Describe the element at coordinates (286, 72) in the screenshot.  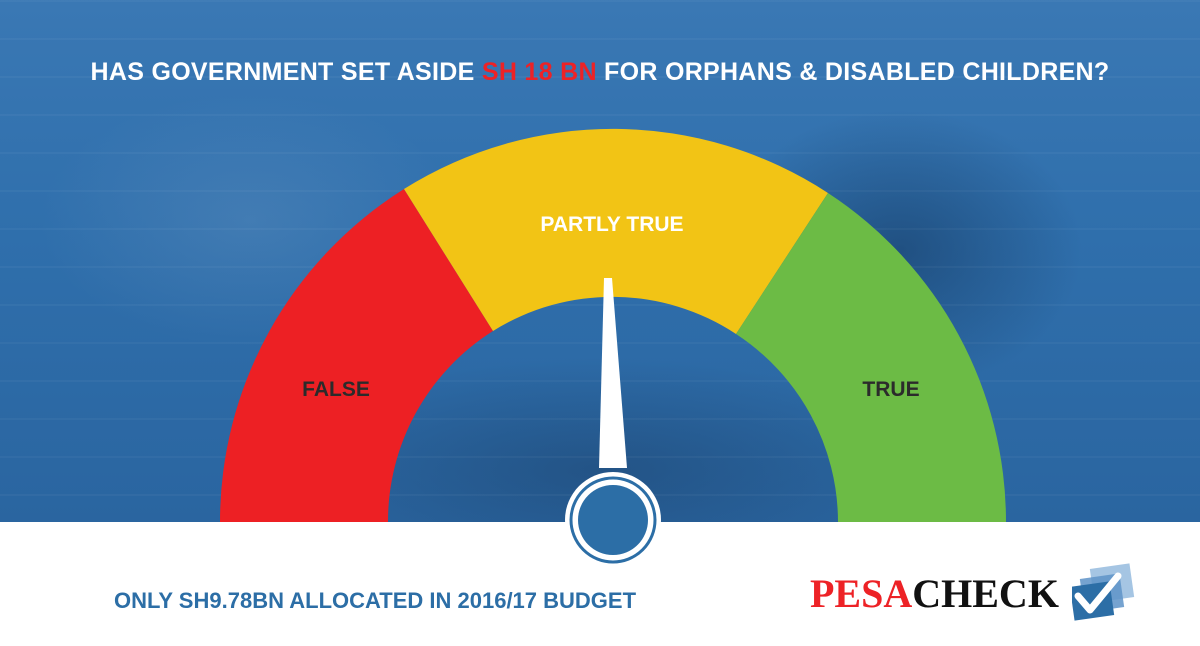
I see `headline-prefix: HAS GOVERNMENT SET ASIDE` at that location.